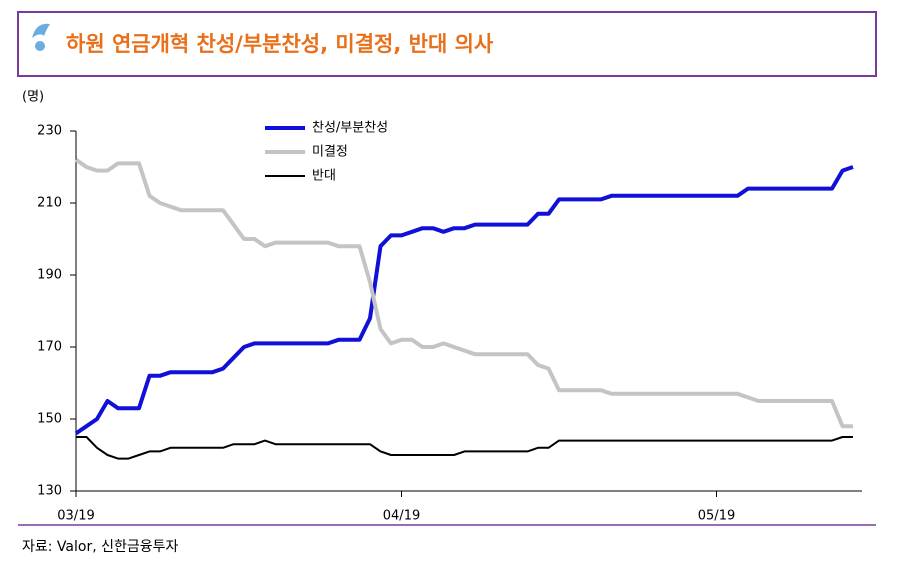 This screenshot has height=568, width=921. Describe the element at coordinates (100, 547) in the screenshot. I see `source: 자료: Valor, 신한금융투자` at that location.